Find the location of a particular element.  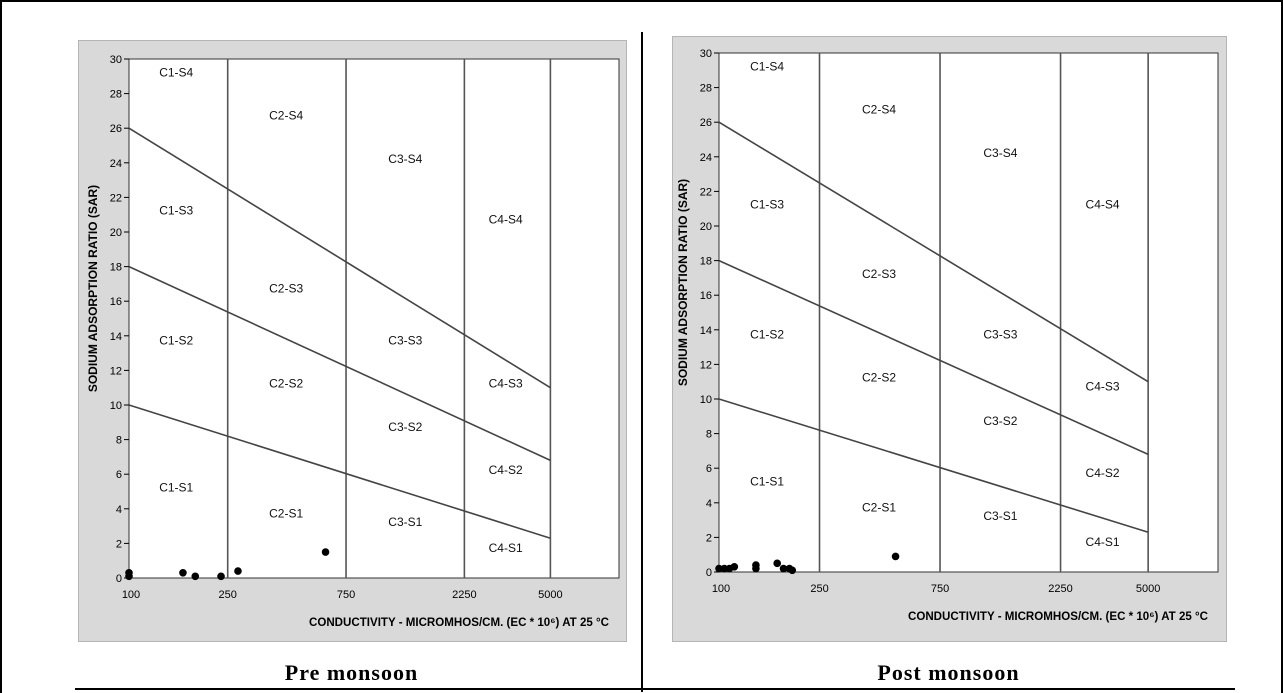

pre-y-tick-label: 30 is located at coordinates (116, 60).